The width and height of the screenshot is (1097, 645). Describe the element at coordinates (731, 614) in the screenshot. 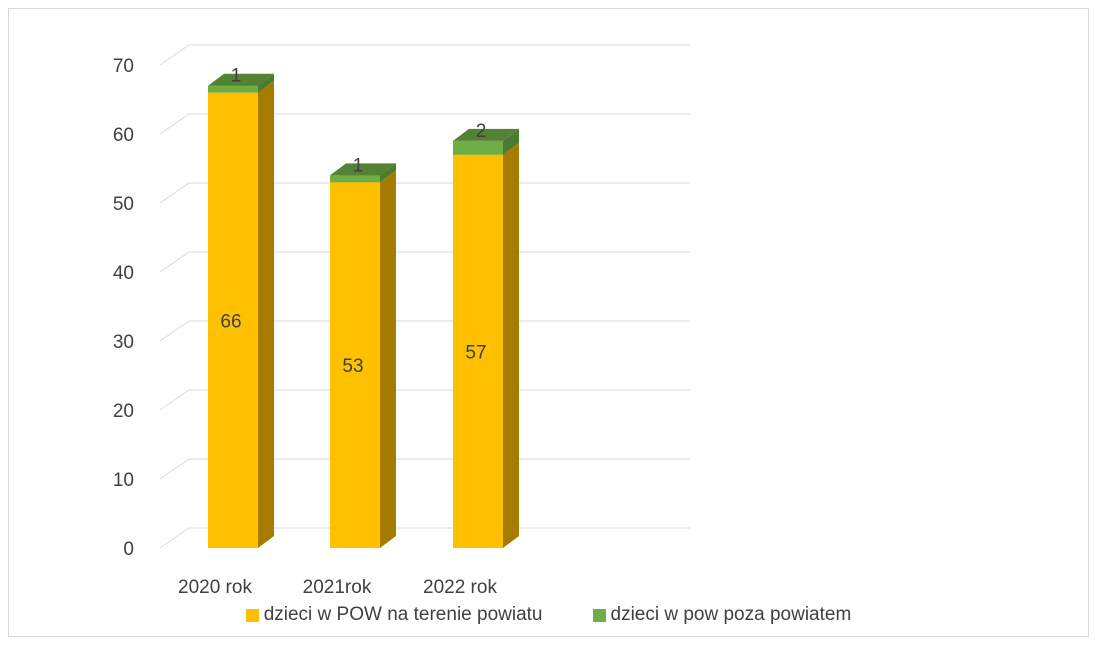

I see `legend-label: dzieci w pow poza powiatem` at that location.